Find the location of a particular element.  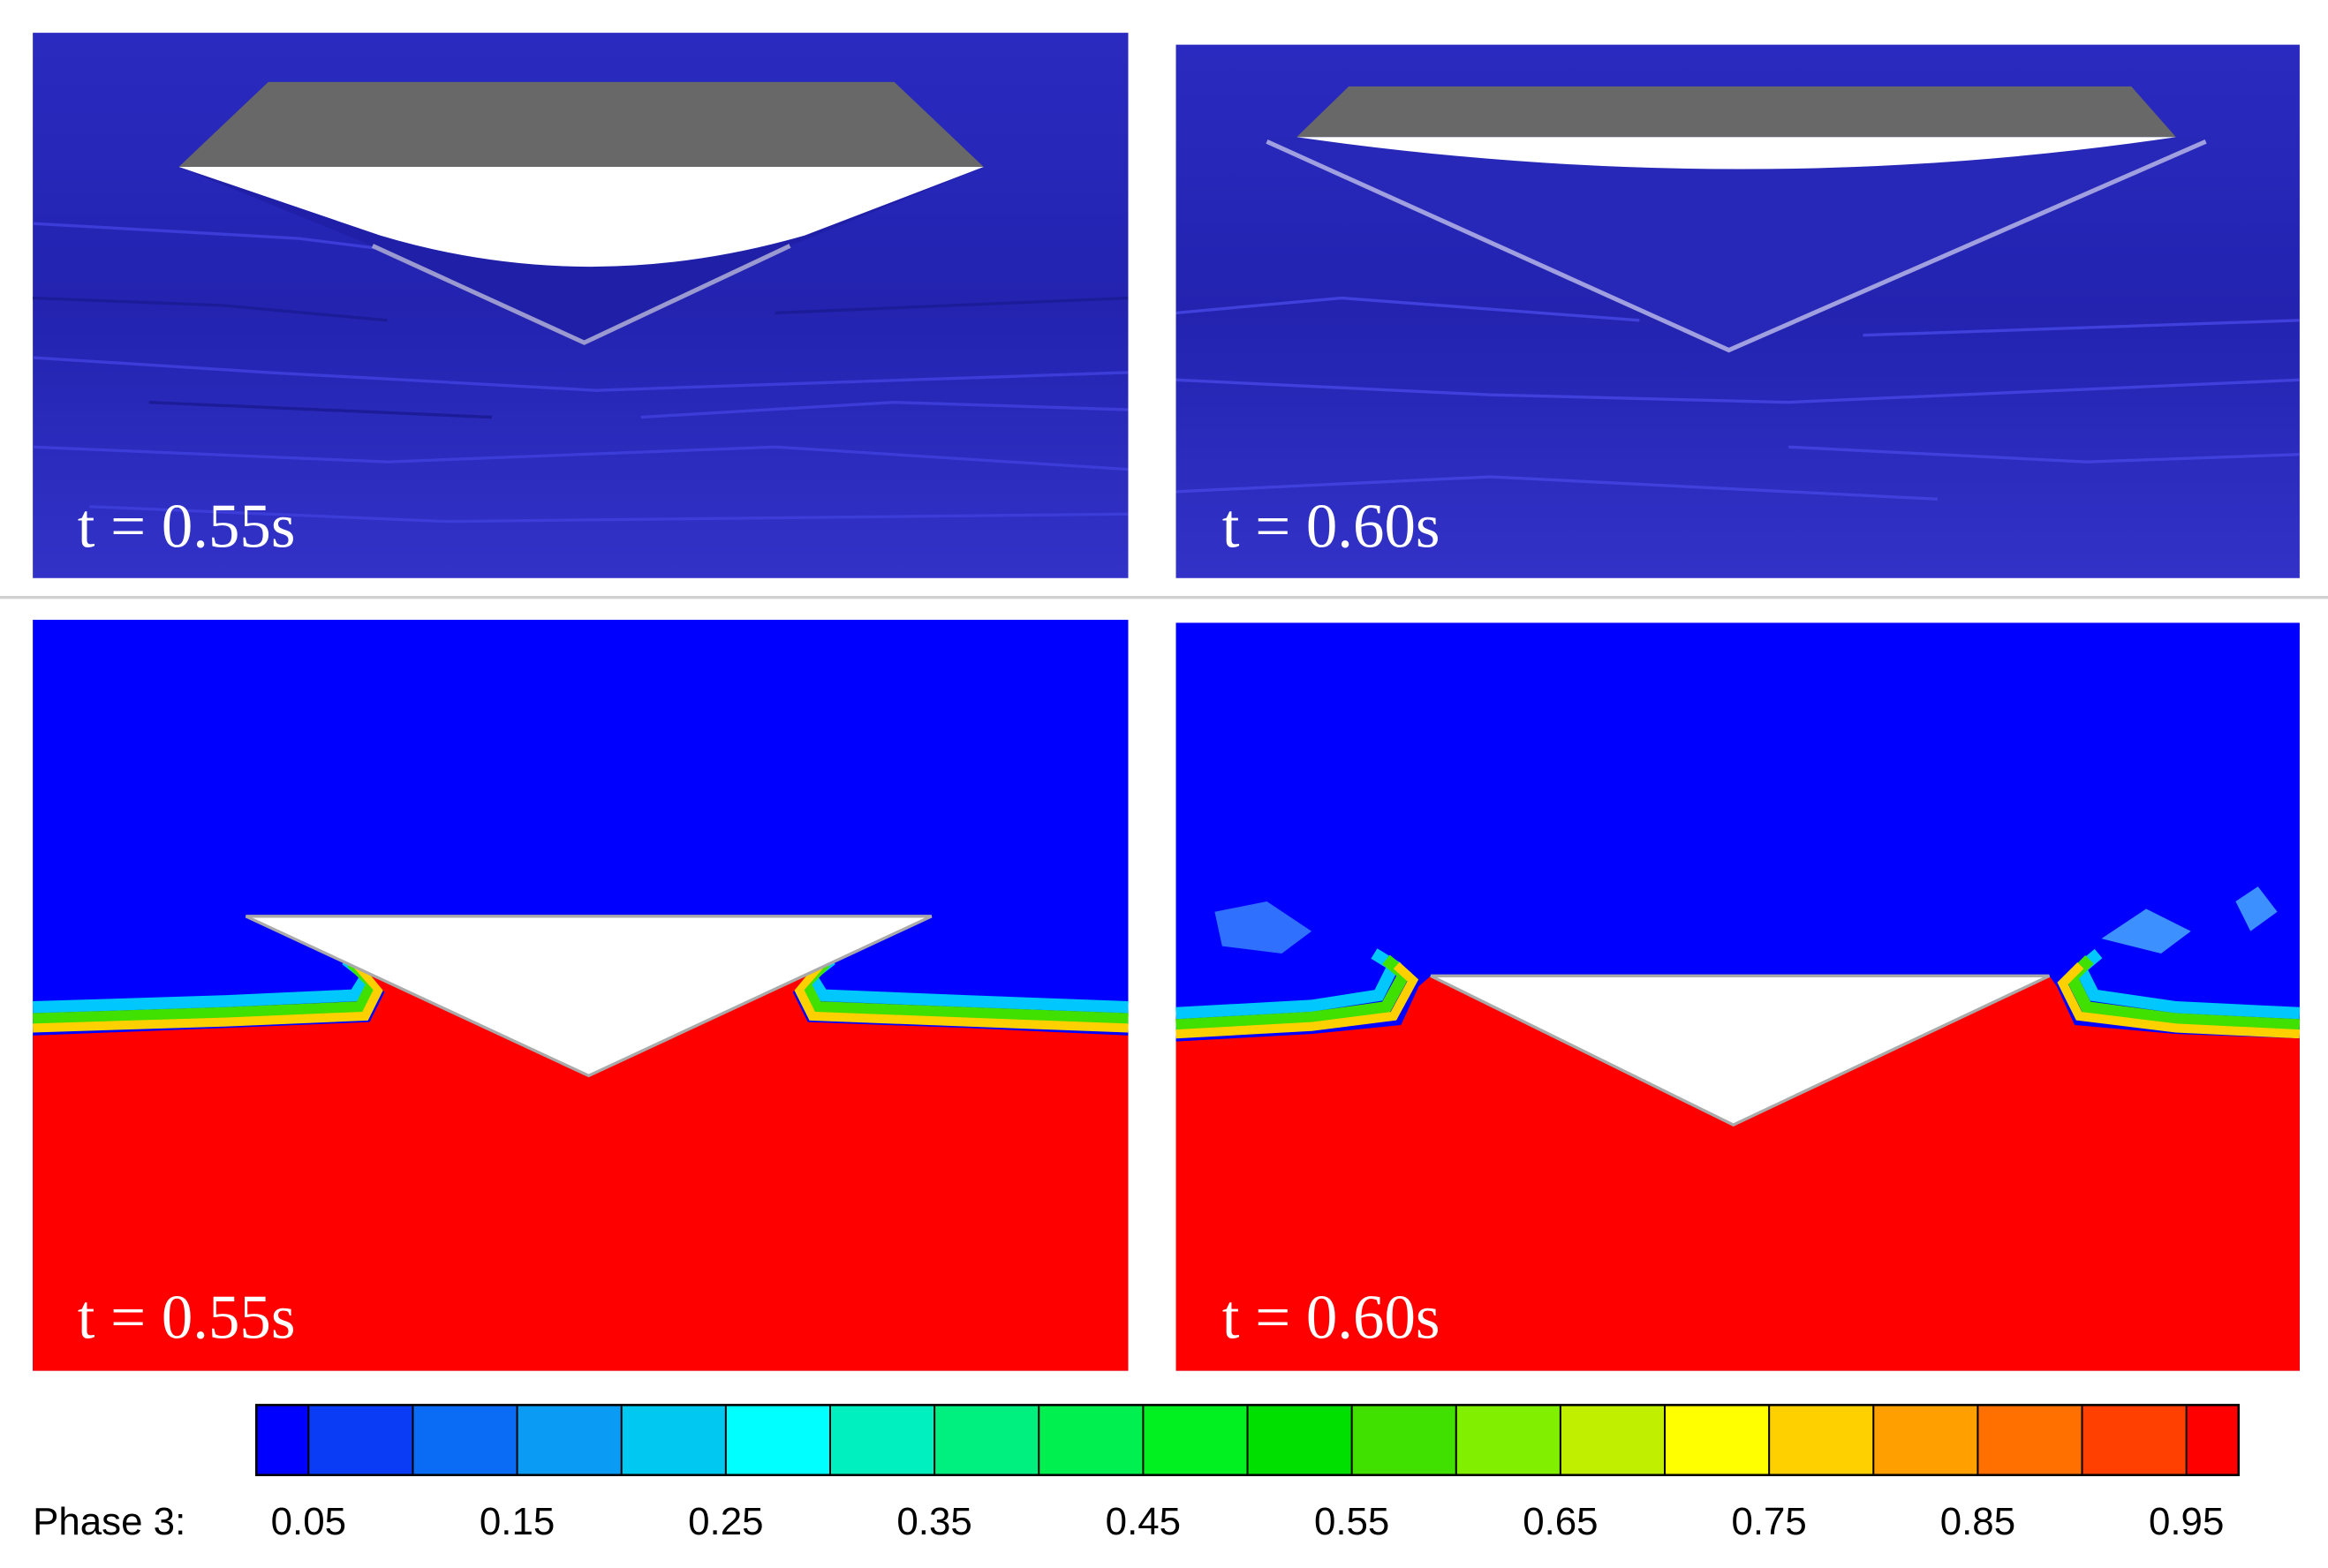

tick-label: 0.95 is located at coordinates (2186, 1521).